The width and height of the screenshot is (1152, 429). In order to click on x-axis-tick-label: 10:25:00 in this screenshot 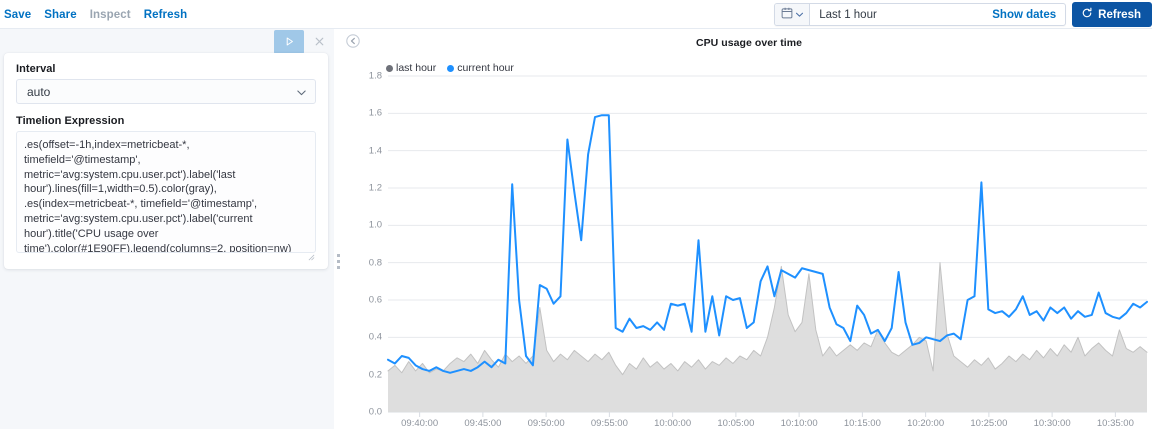, I will do `click(989, 423)`.